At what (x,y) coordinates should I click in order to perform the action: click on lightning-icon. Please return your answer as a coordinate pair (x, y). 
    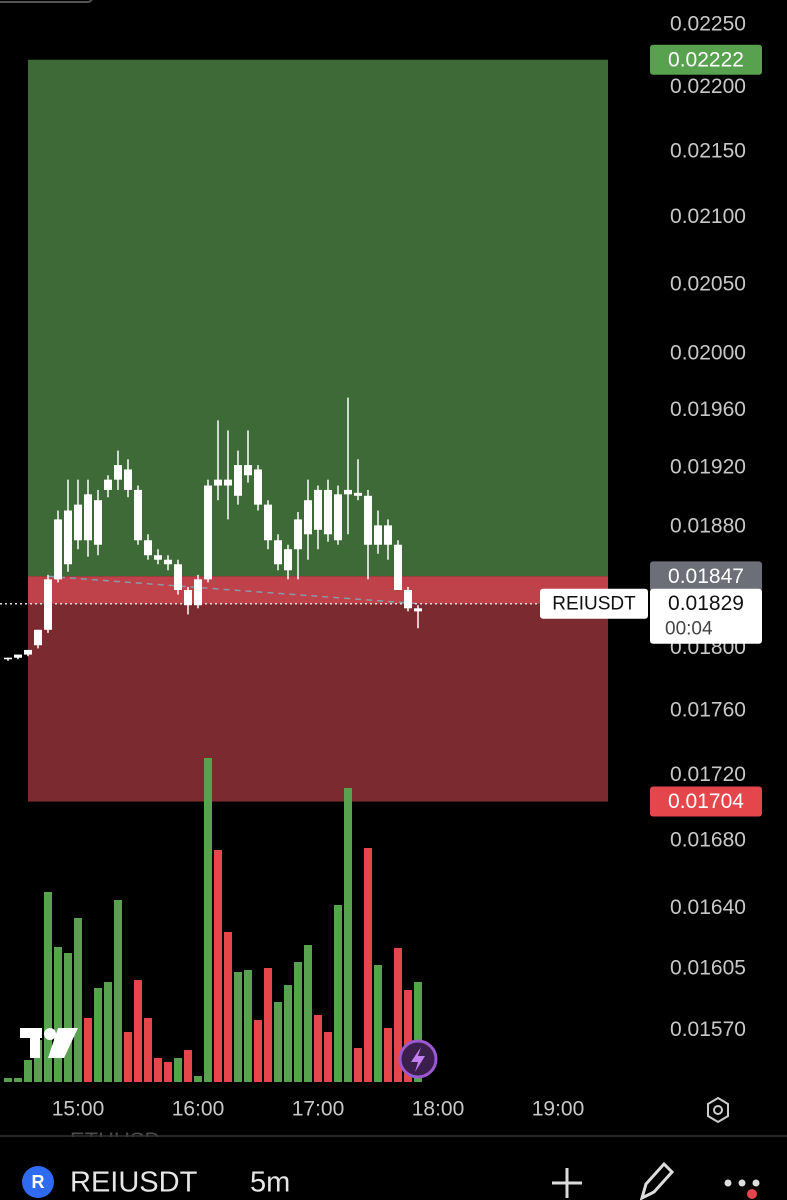
    Looking at the image, I should click on (418, 1059).